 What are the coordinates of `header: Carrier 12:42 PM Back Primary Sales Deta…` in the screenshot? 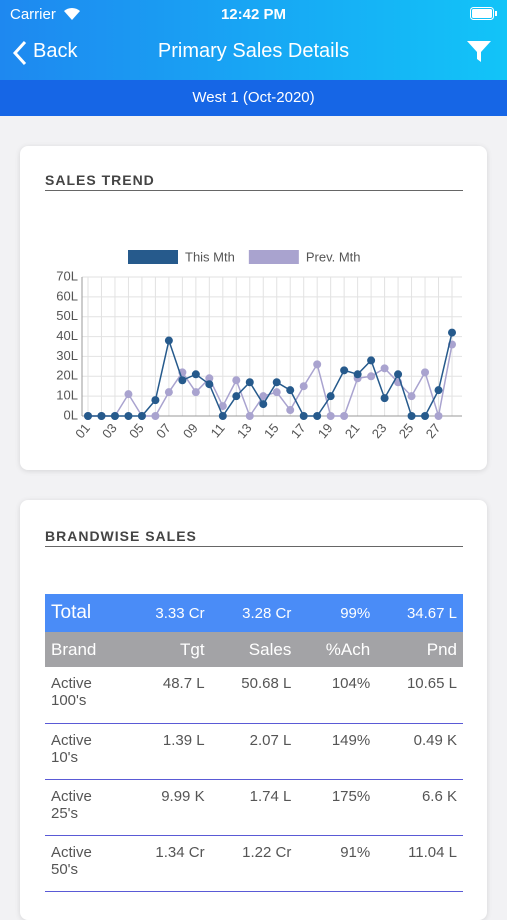 It's located at (253, 40).